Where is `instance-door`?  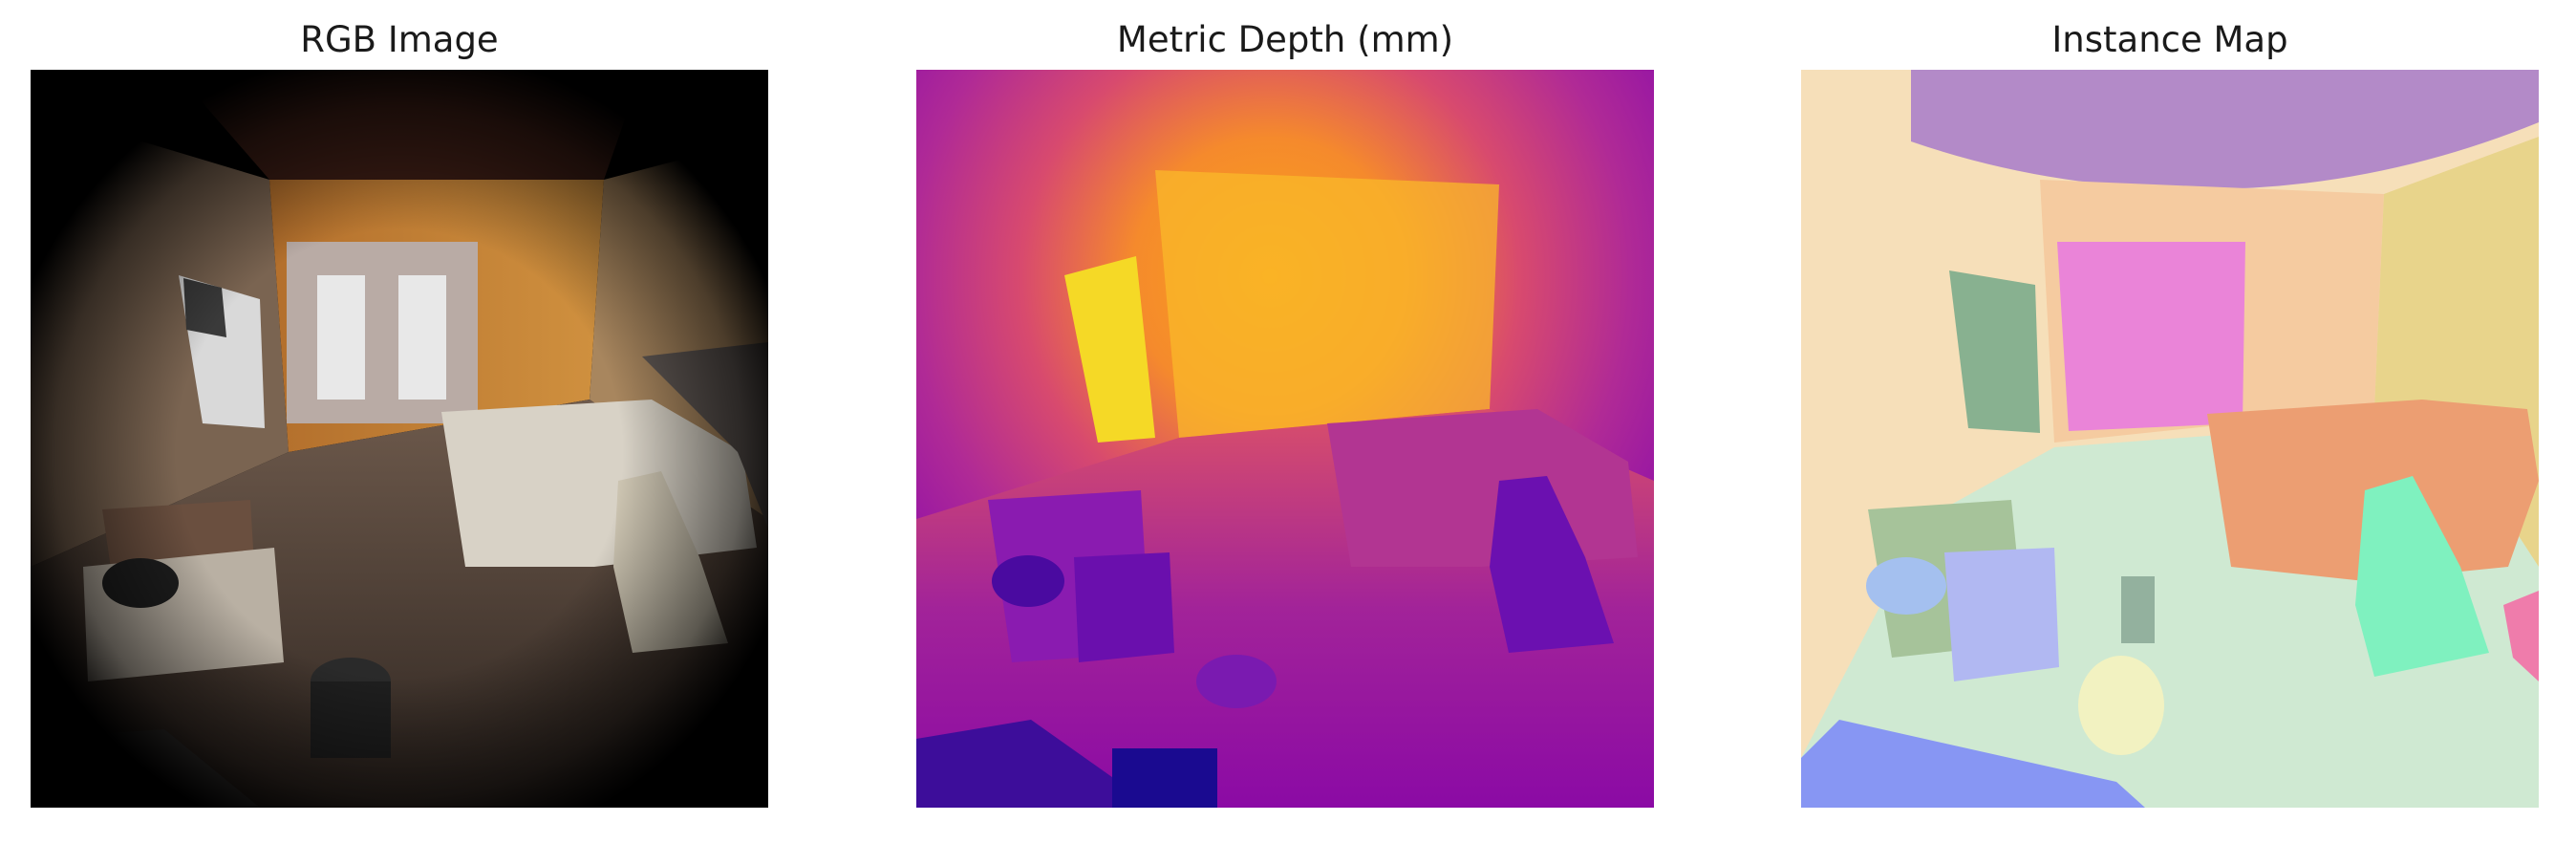 instance-door is located at coordinates (1994, 351).